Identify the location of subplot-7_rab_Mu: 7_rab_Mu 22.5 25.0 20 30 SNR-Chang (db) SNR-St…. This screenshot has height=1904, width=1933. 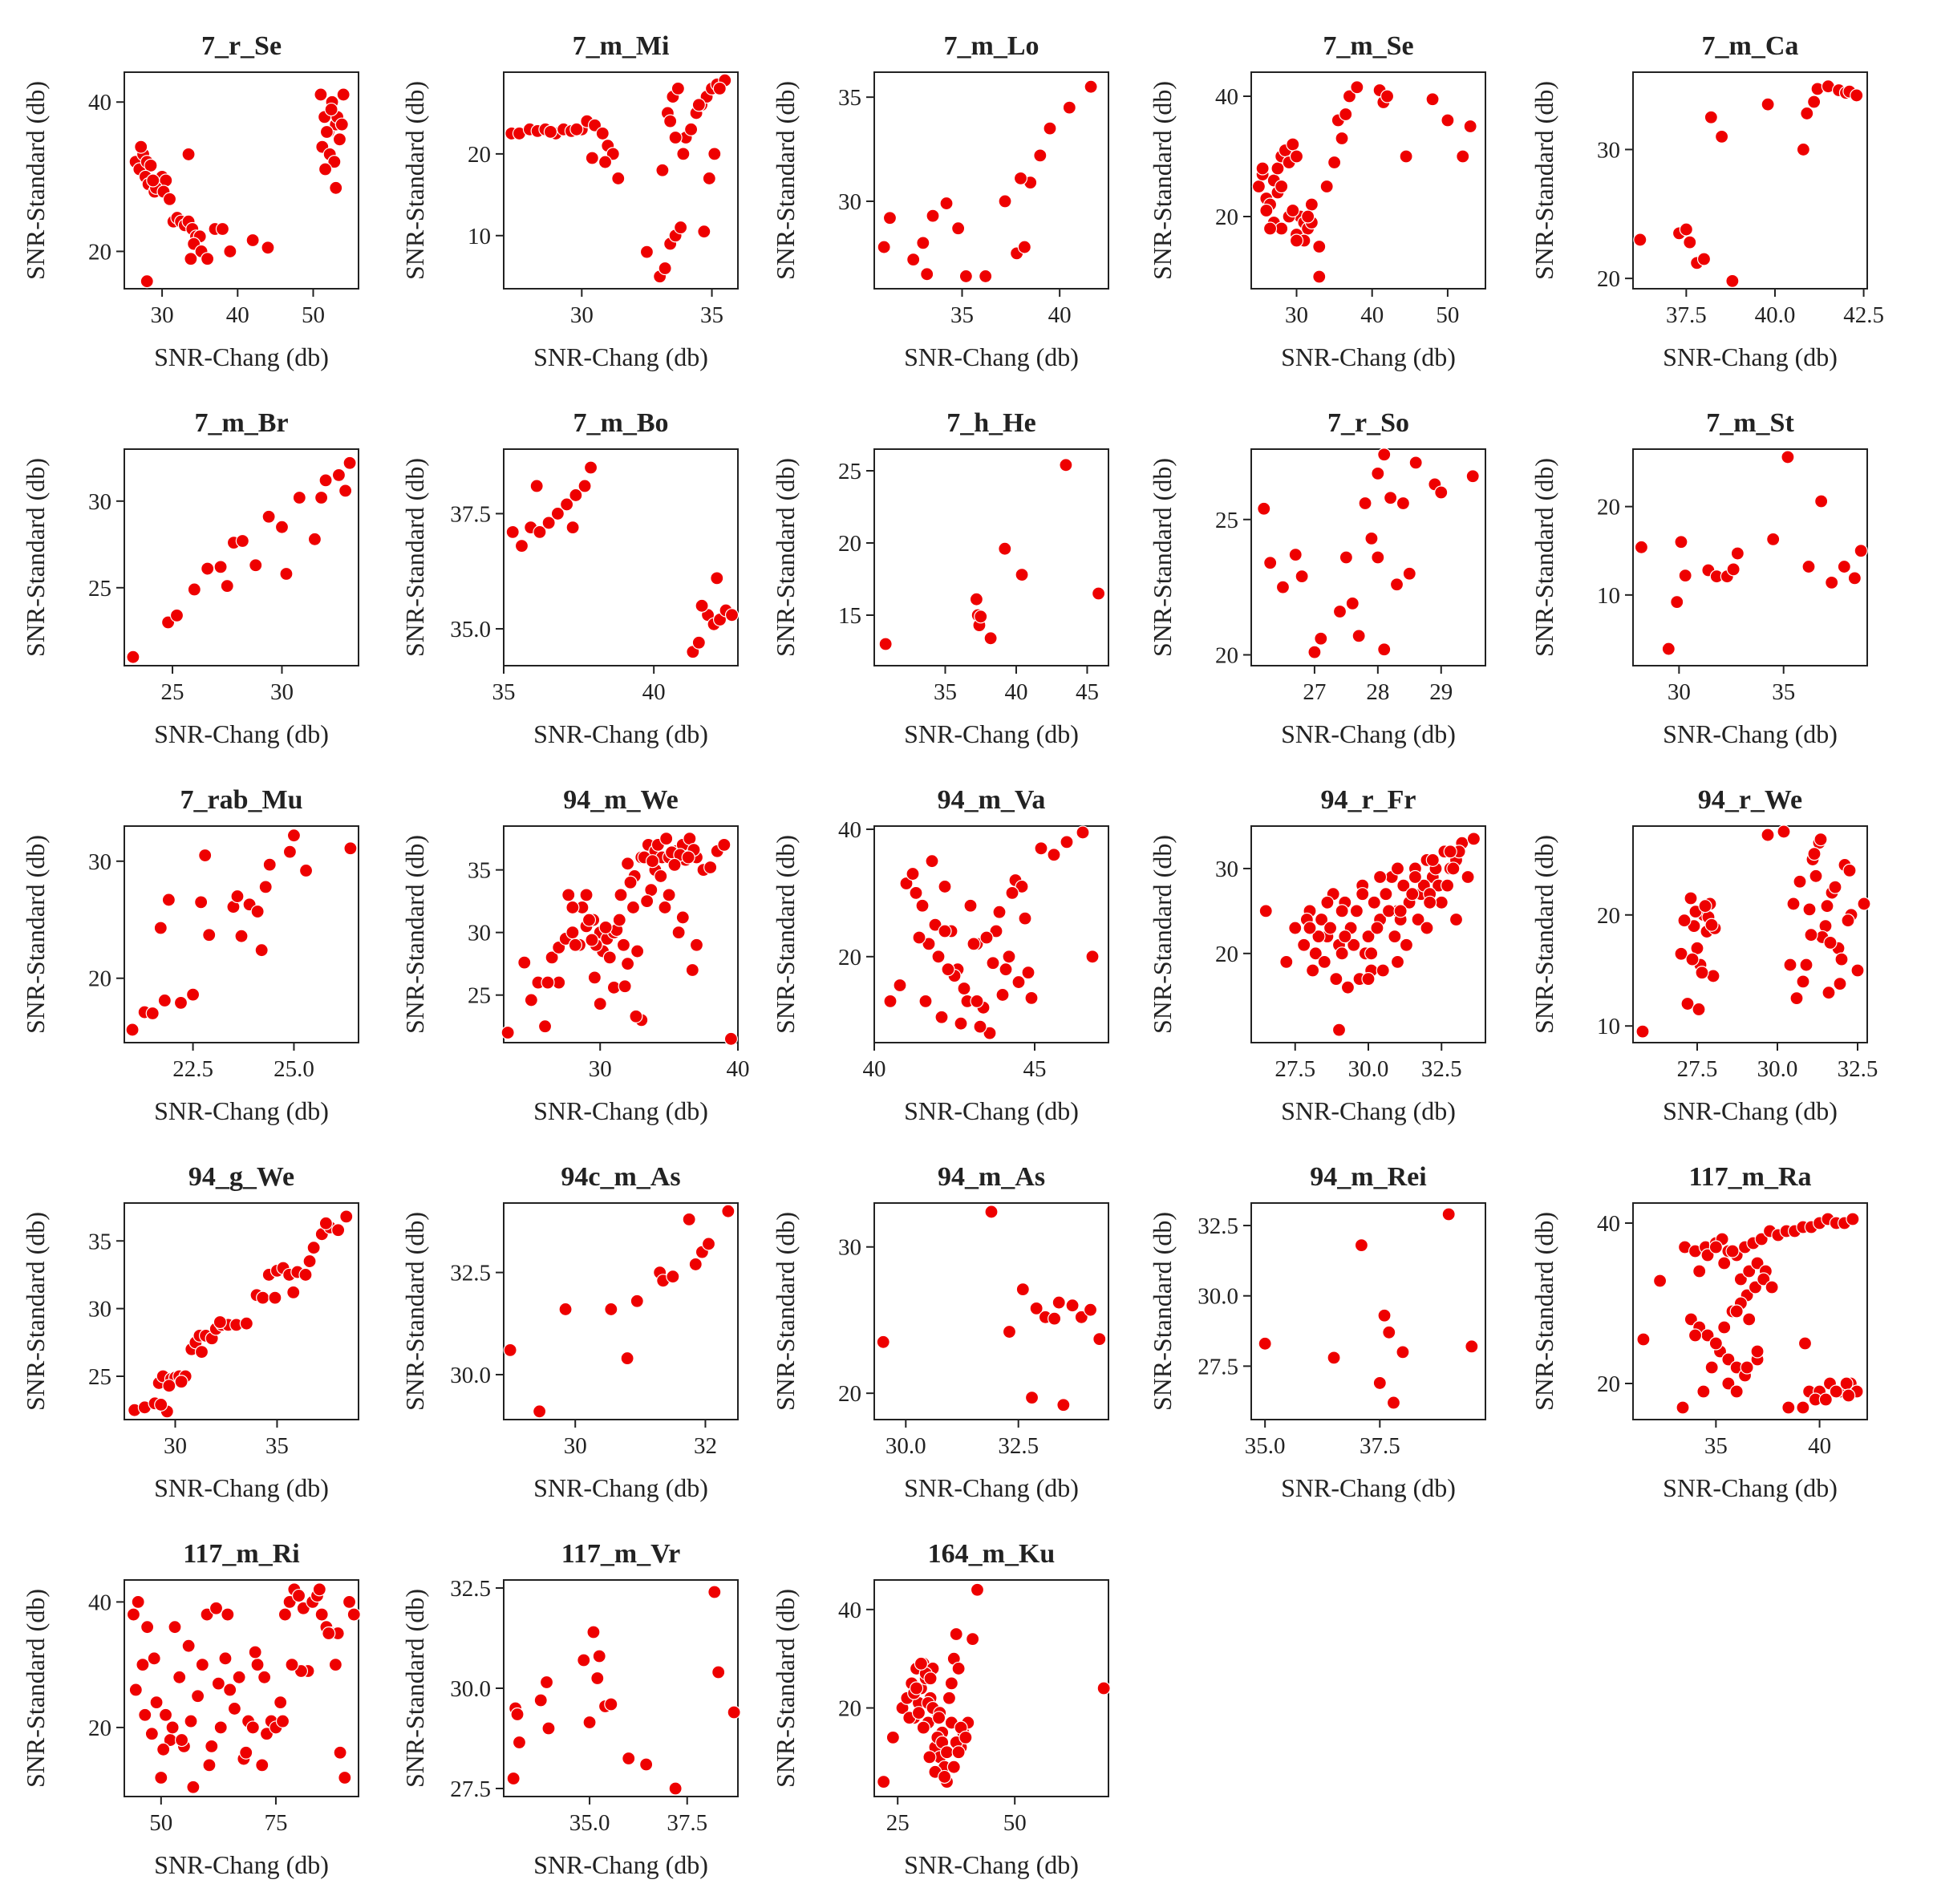
(190, 955).